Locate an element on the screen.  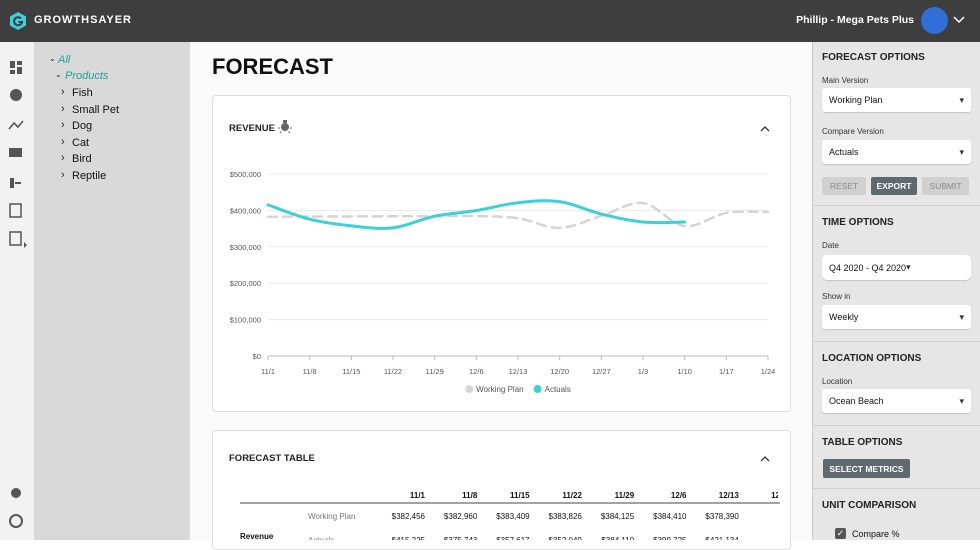
cell: $384,110 is located at coordinates (617, 538).